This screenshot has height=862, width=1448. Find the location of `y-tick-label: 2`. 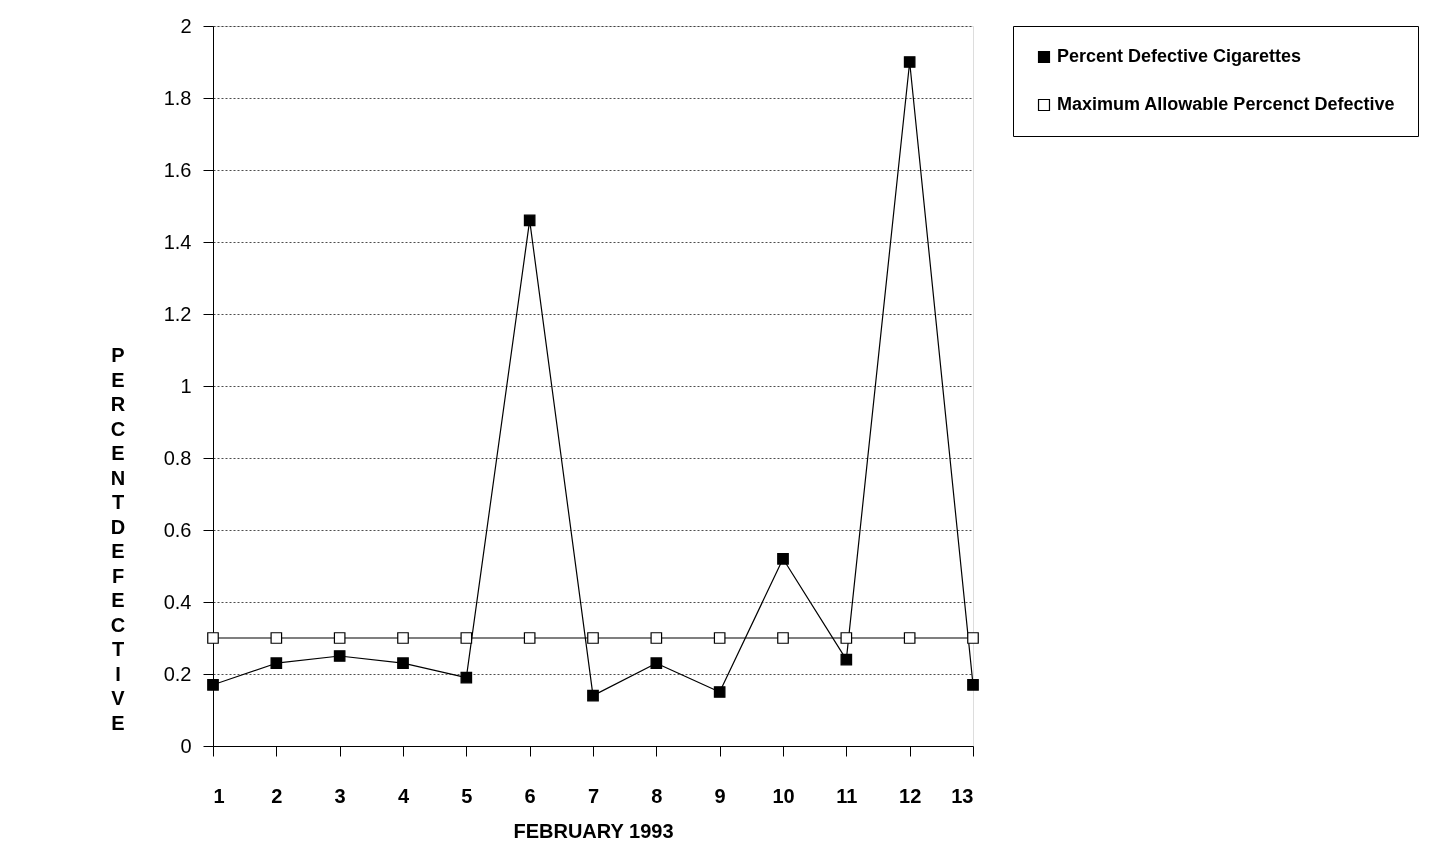

y-tick-label: 2 is located at coordinates (186, 25).